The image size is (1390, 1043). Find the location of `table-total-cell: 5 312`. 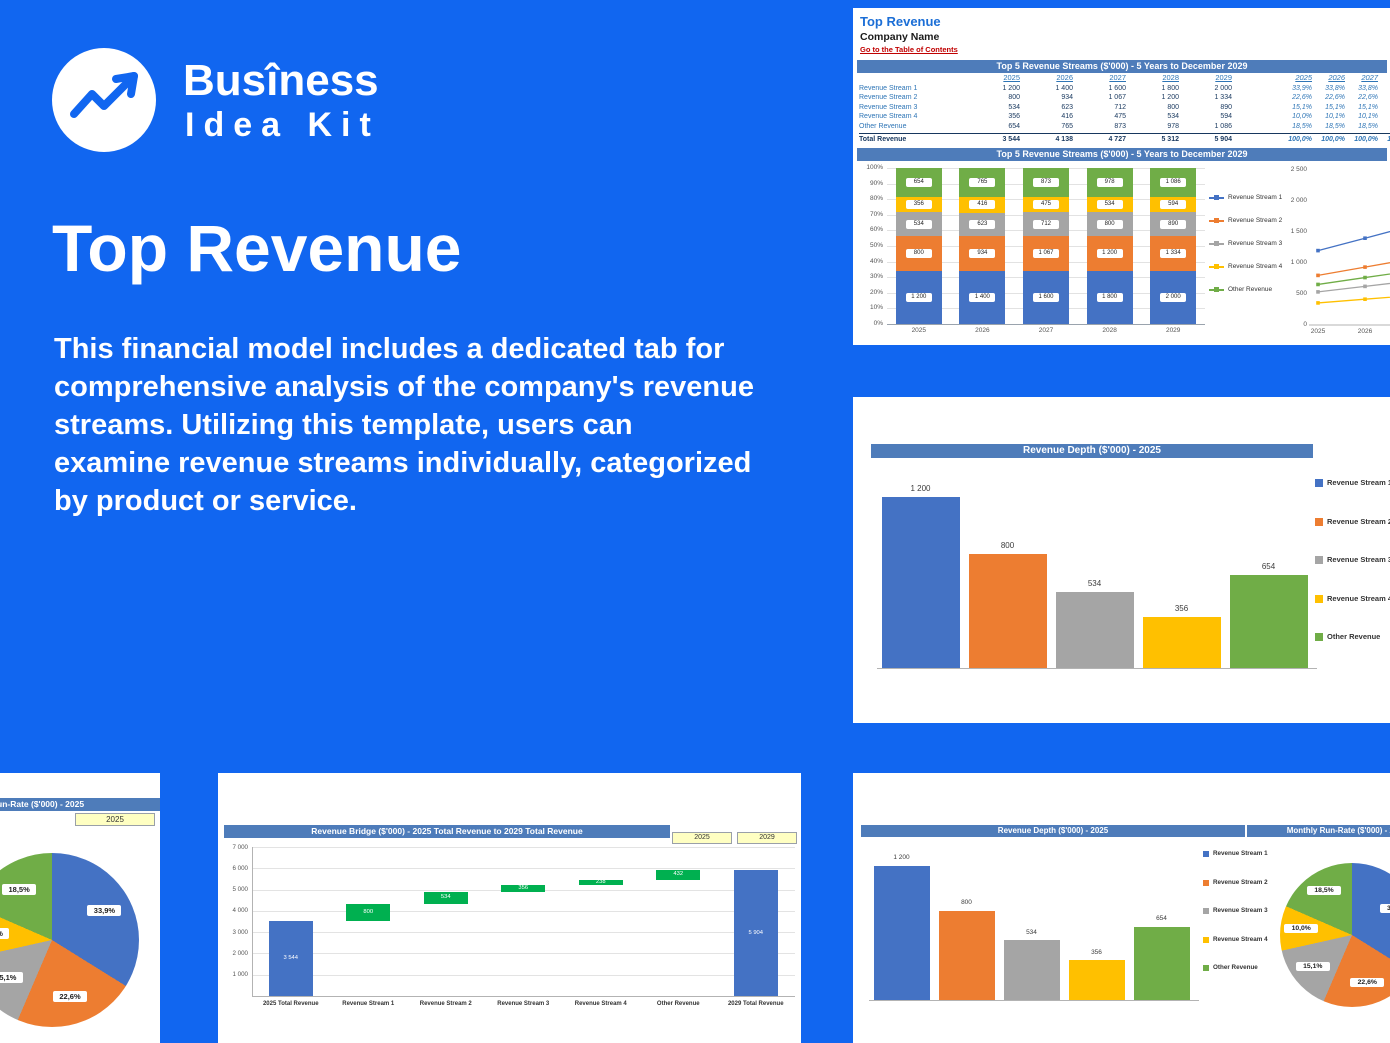

table-total-cell: 5 312 is located at coordinates (1170, 139).